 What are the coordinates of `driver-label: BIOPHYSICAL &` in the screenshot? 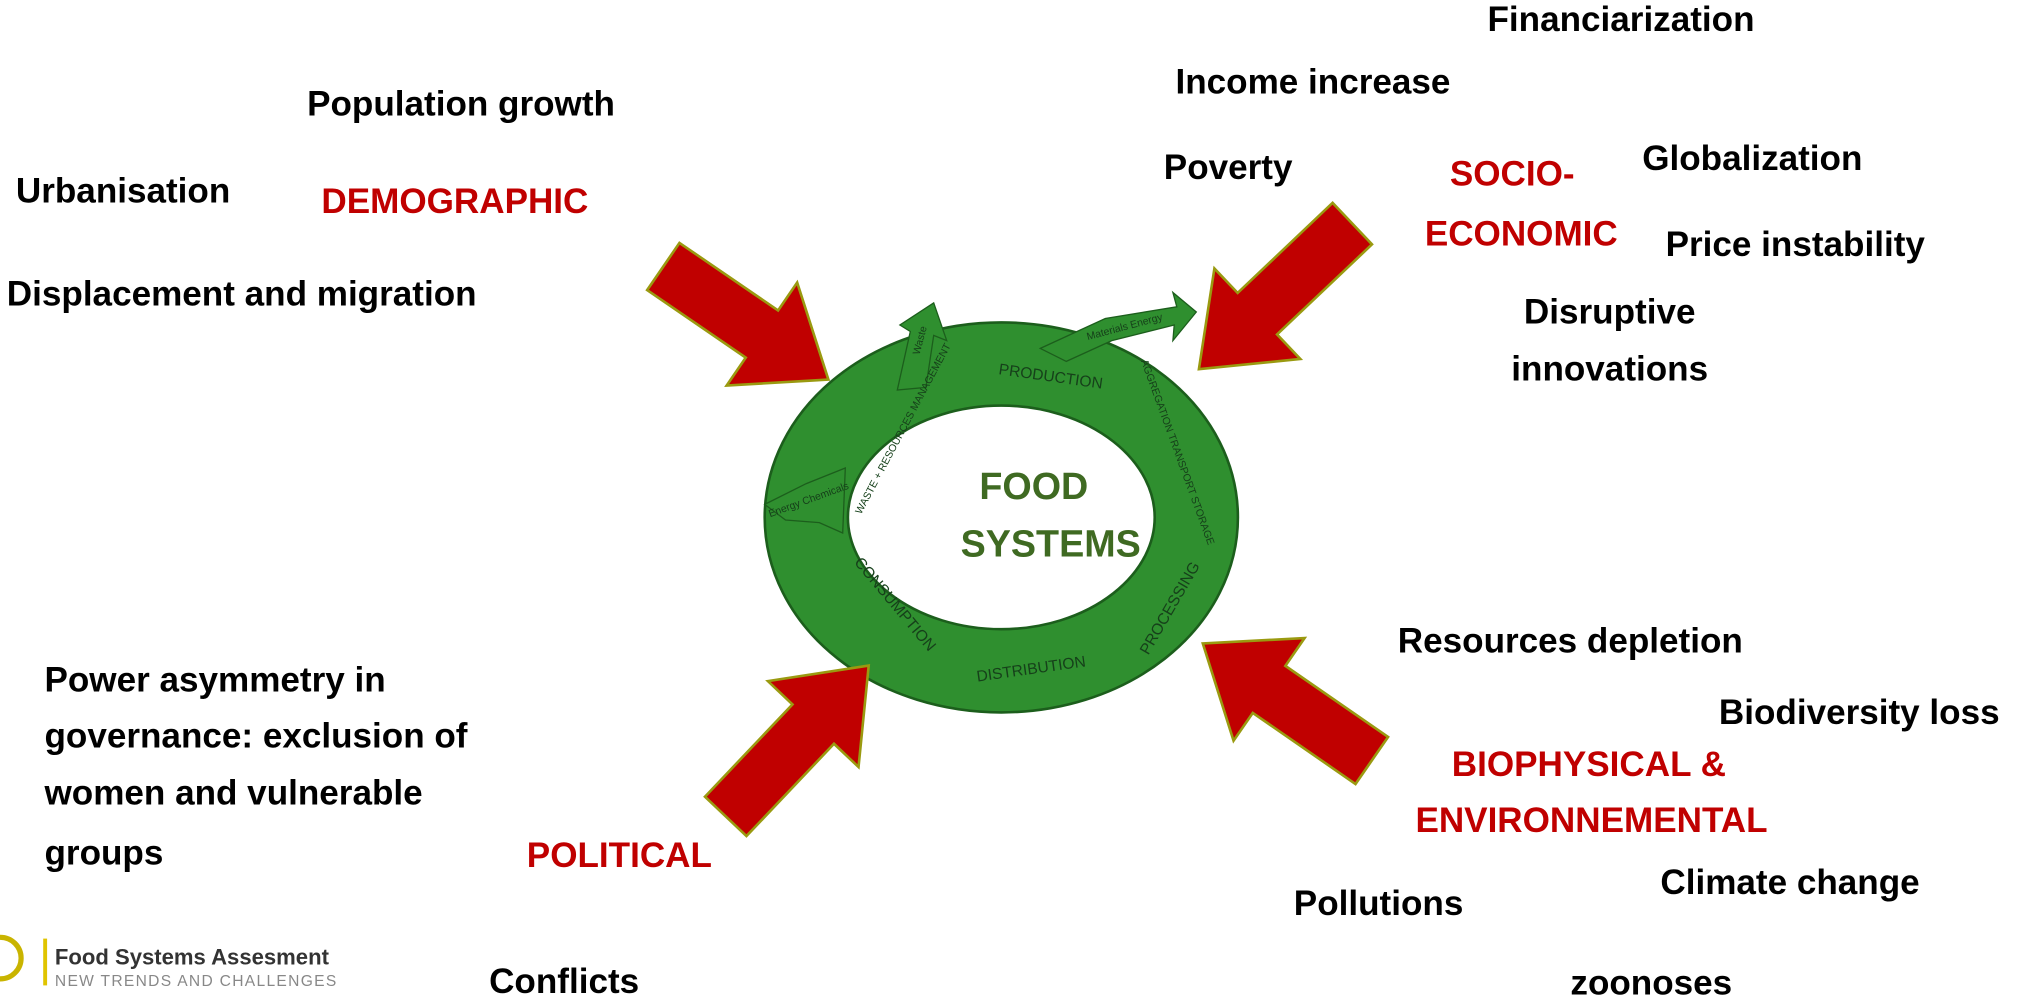 It's located at (1589, 764).